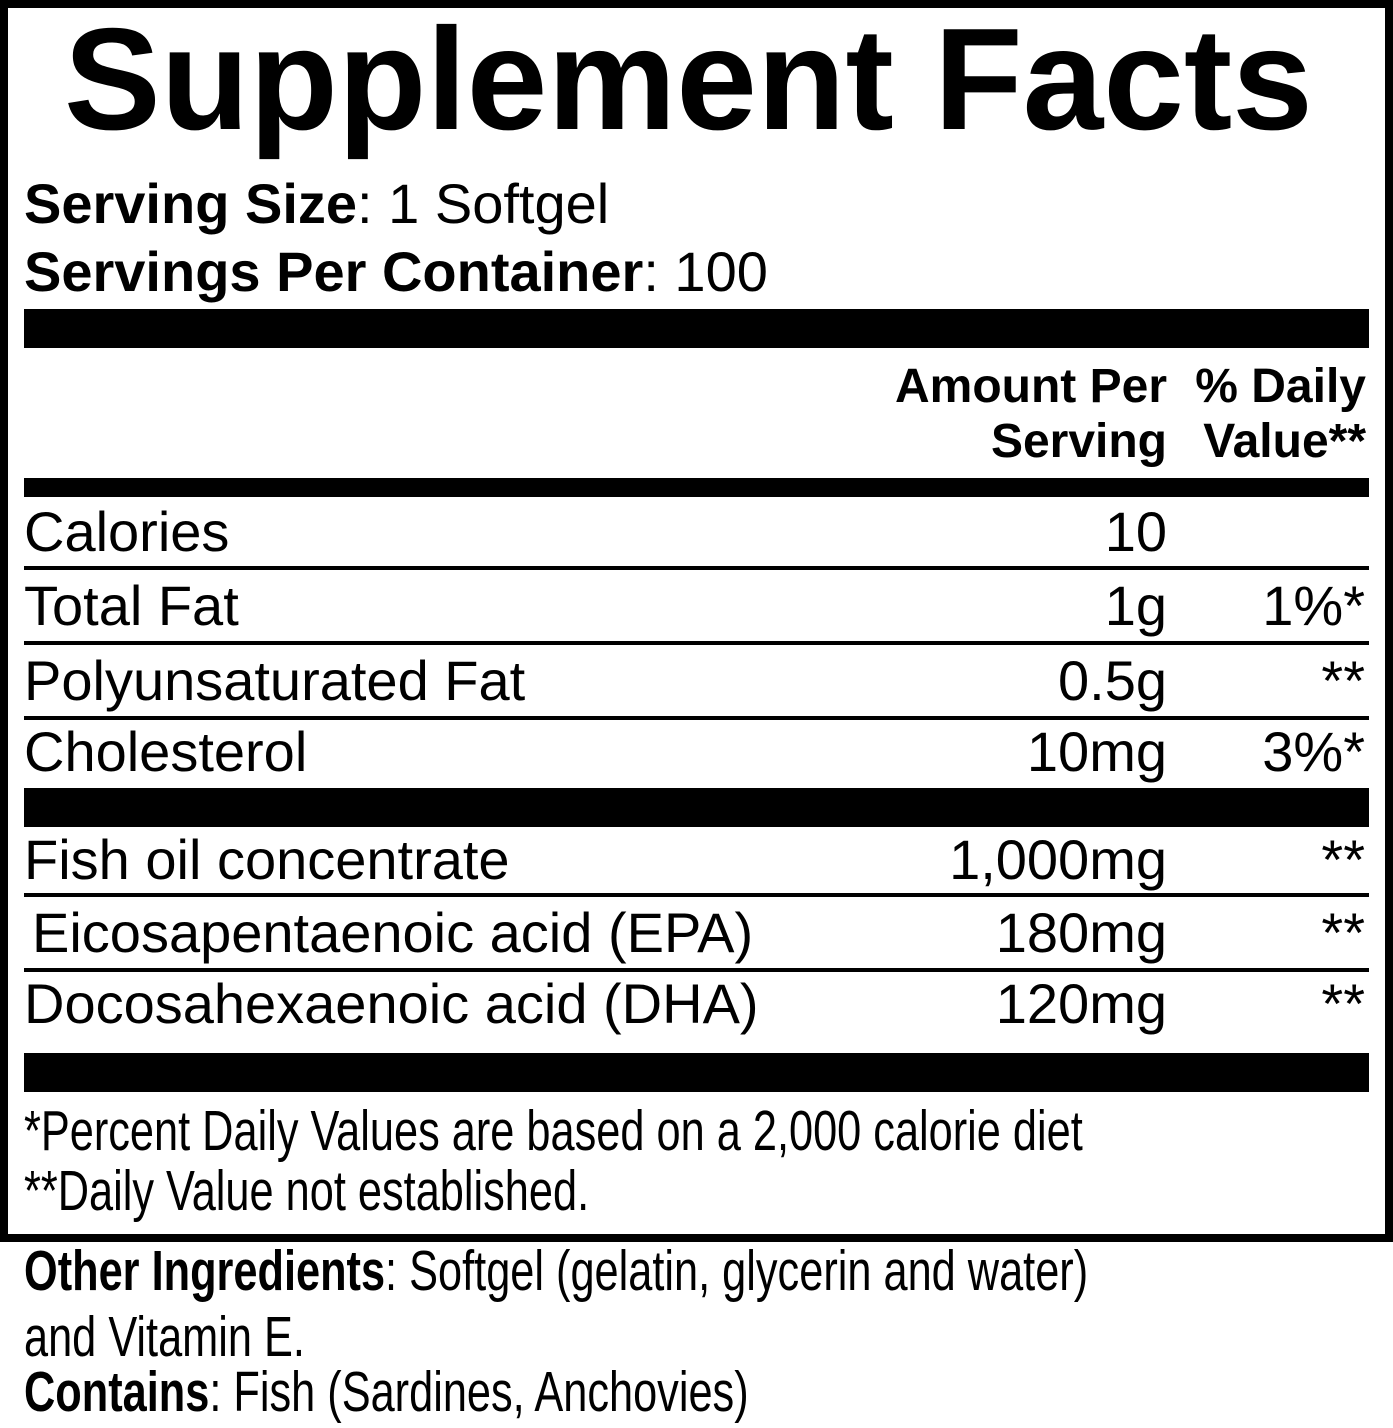 Image resolution: width=1393 pixels, height=1428 pixels. I want to click on servings-per-container-label: Servings Per Container, so click(334, 271).